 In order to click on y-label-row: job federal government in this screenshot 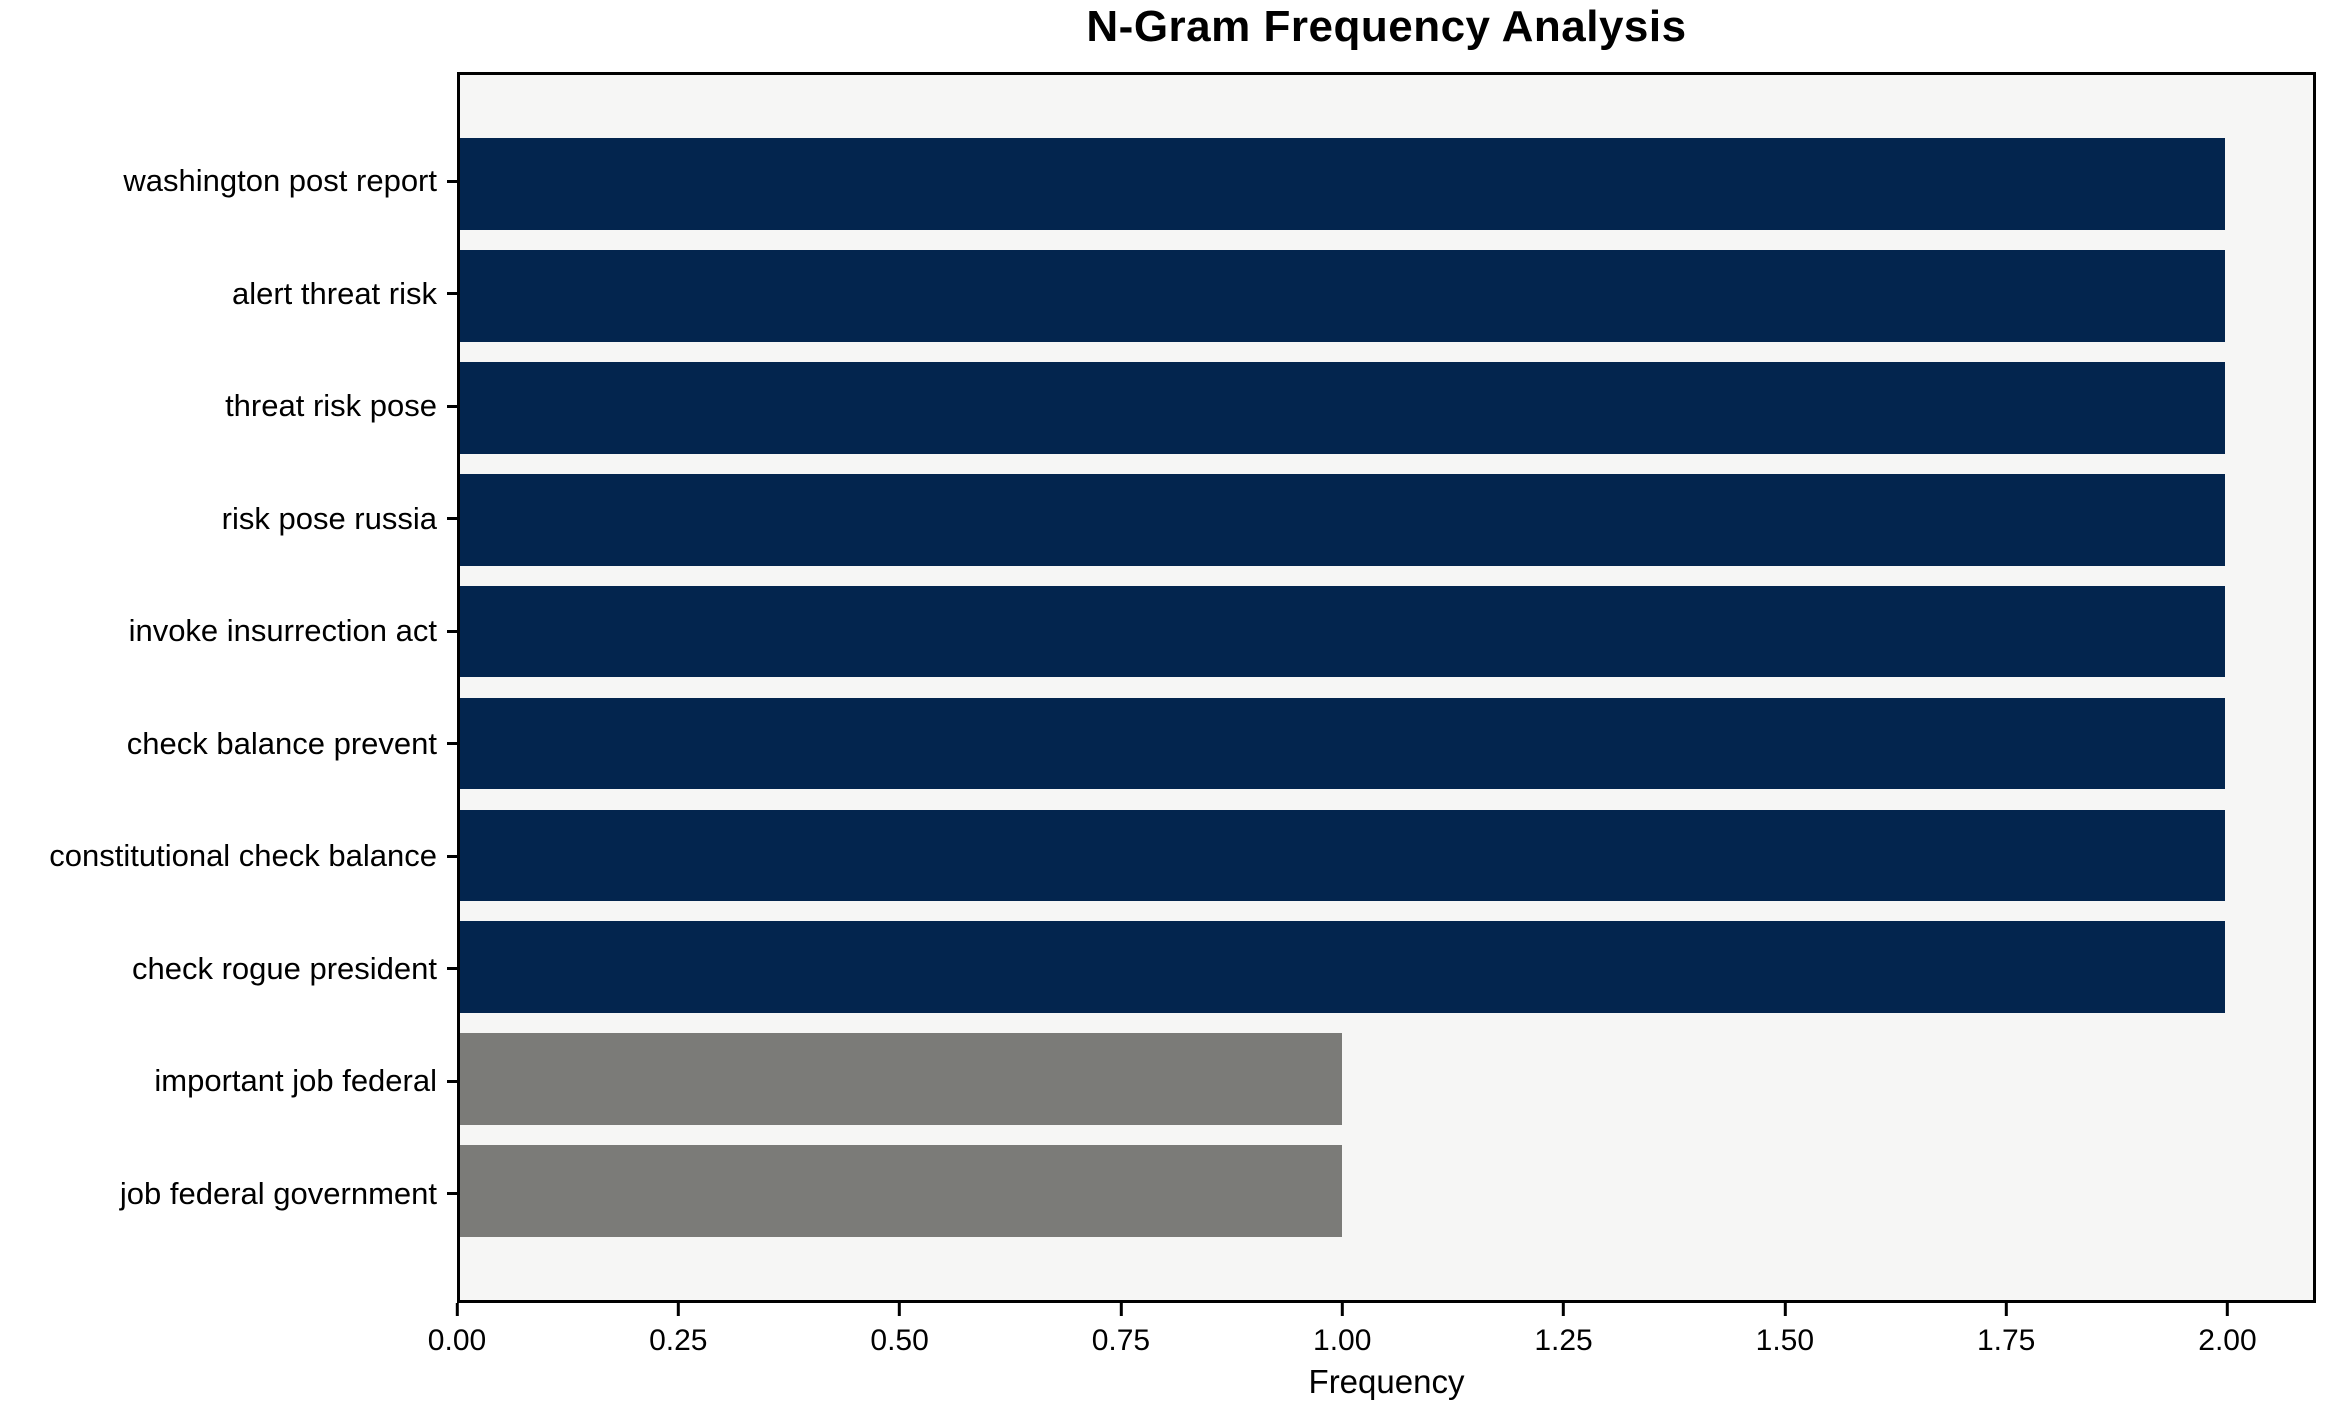, I will do `click(228, 1194)`.